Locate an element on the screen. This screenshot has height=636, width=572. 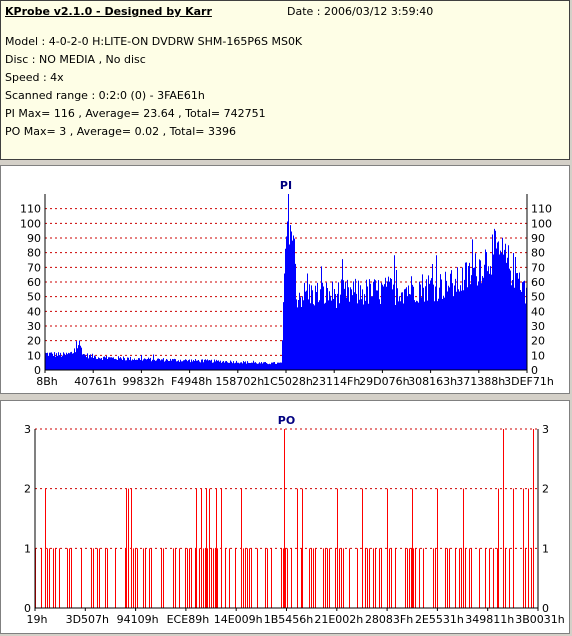
y-tick-label-left: 80 is located at coordinates (34, 253).